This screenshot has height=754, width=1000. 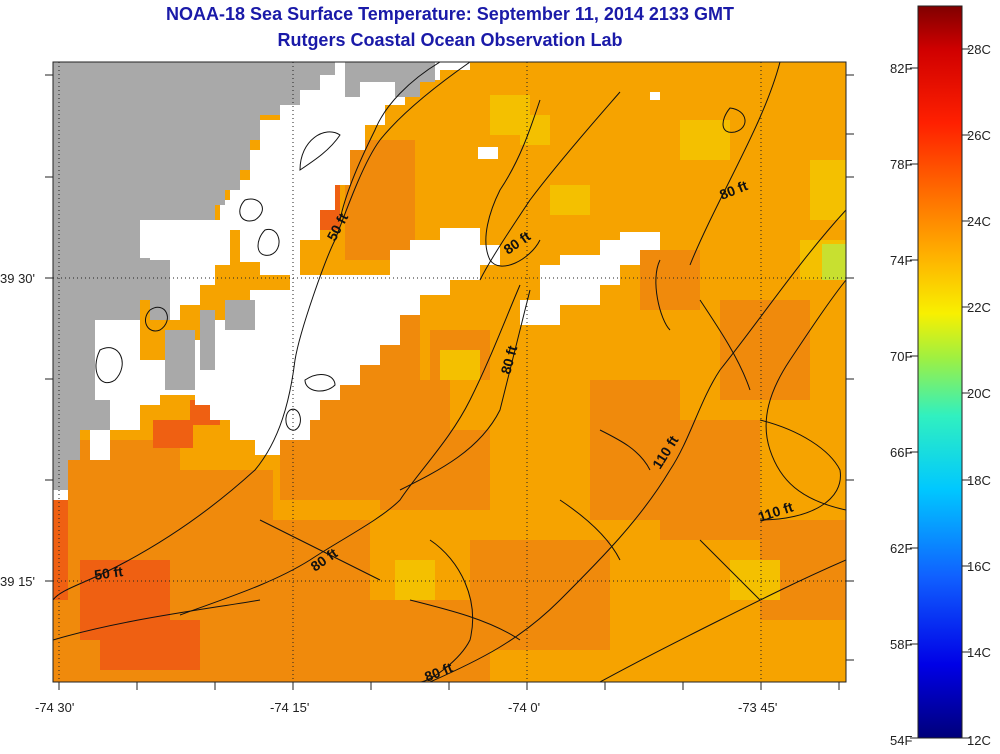 I want to click on colorbar-c-label-14: 14C, so click(x=979, y=652).